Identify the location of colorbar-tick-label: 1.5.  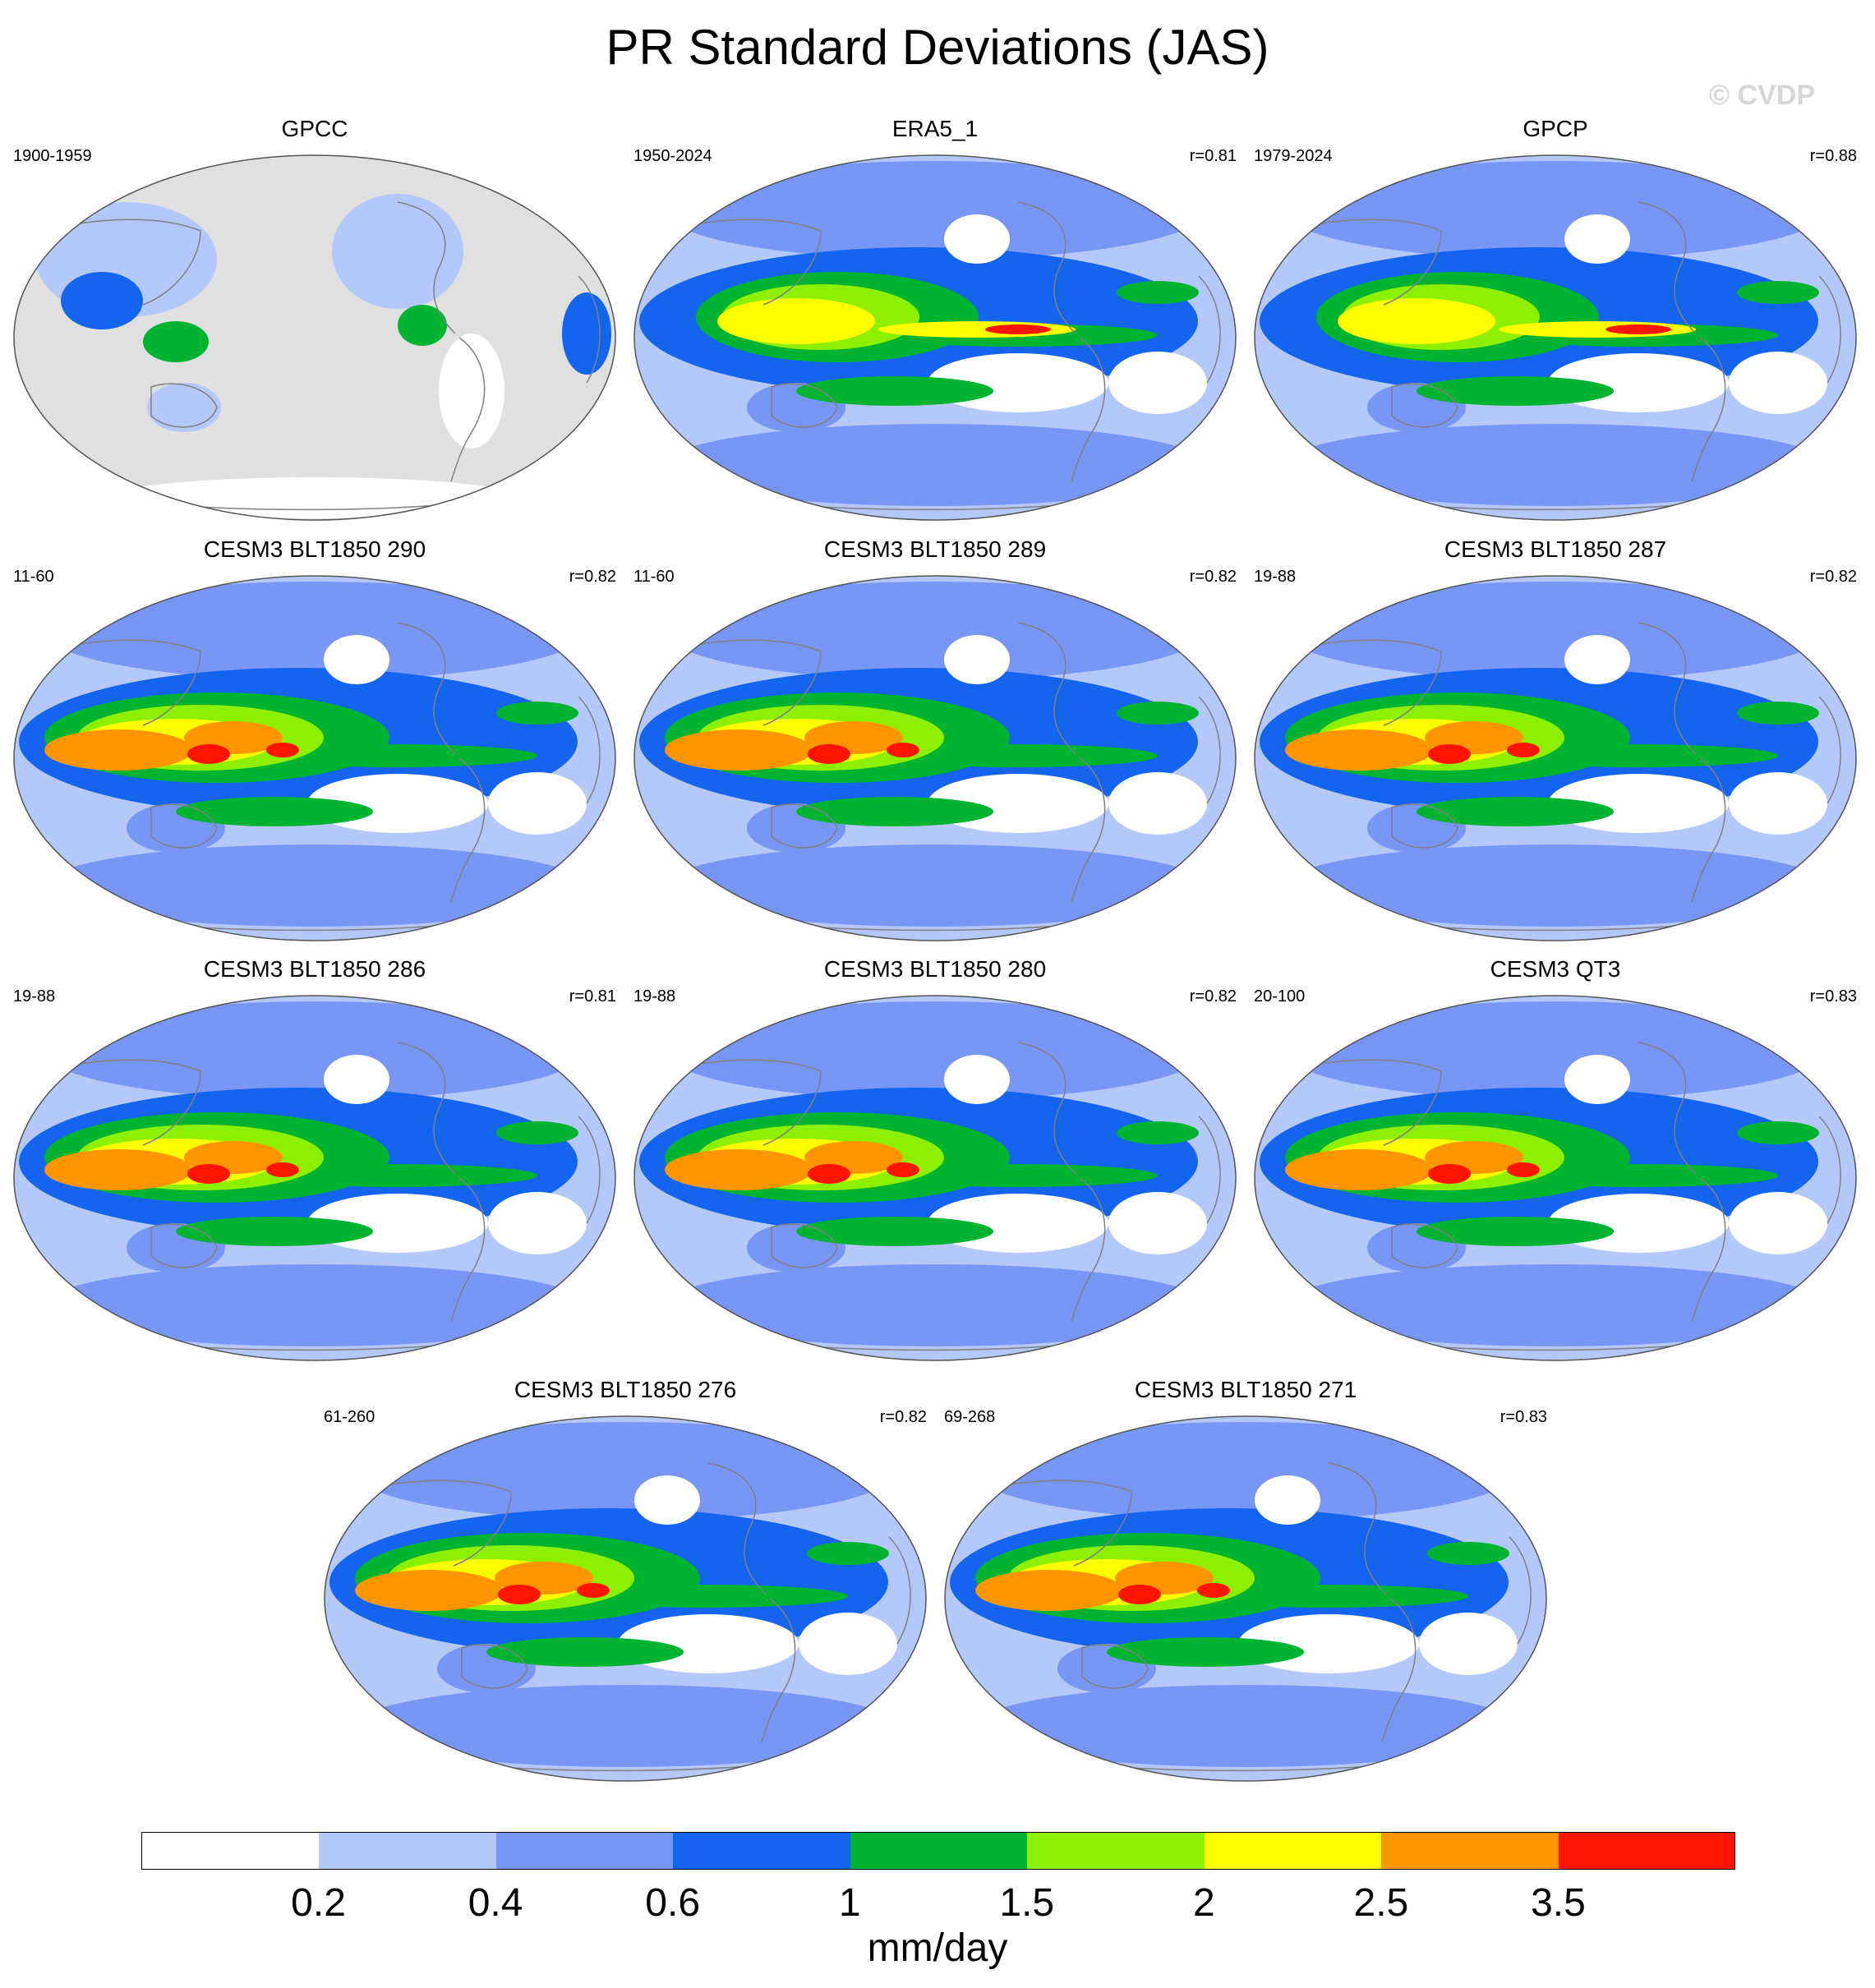
(1027, 1903).